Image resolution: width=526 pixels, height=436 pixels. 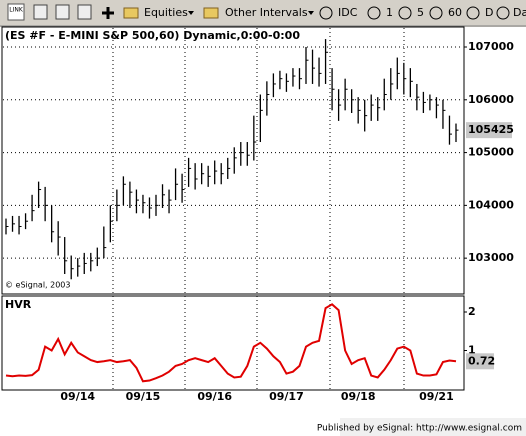 What do you see at coordinates (214, 396) in the screenshot?
I see `x-tick-label: 09/16` at bounding box center [214, 396].